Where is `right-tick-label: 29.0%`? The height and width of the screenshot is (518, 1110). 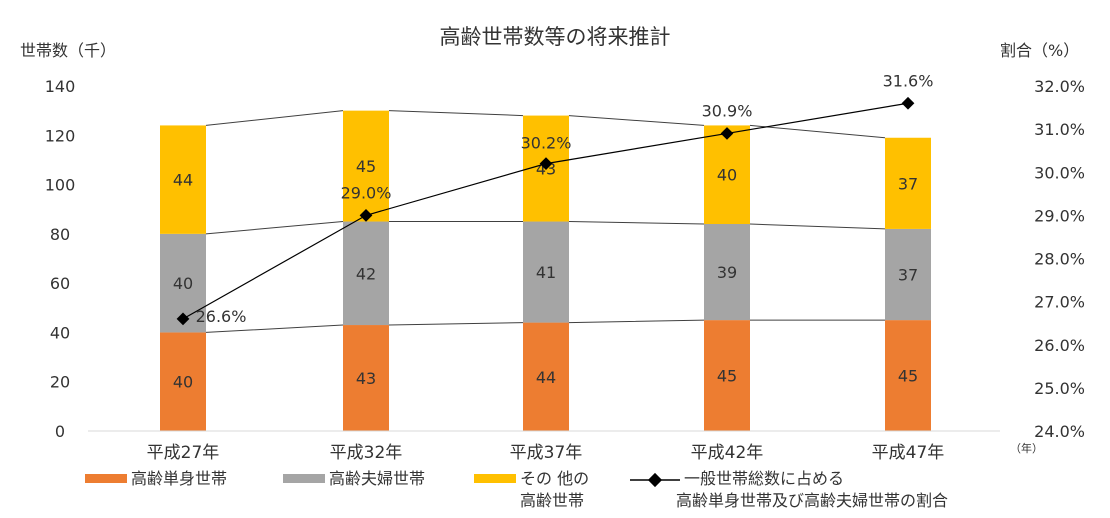 right-tick-label: 29.0% is located at coordinates (1059, 215).